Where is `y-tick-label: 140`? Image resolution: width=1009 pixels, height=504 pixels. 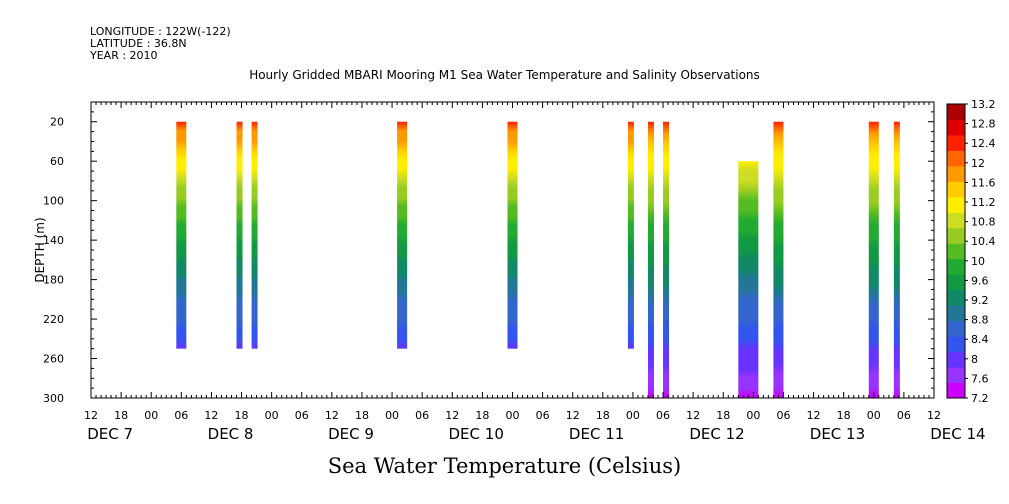
y-tick-label: 140 is located at coordinates (53, 240).